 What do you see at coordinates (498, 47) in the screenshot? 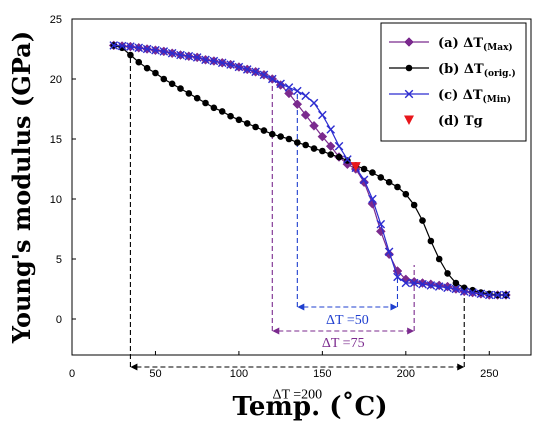
I see `legend-label-subscript: (Max)` at bounding box center [498, 47].